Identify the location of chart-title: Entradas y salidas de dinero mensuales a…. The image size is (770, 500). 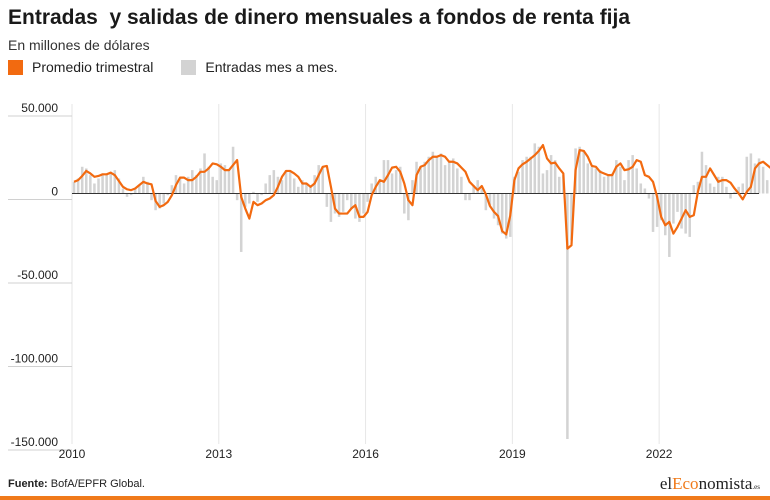
(319, 17).